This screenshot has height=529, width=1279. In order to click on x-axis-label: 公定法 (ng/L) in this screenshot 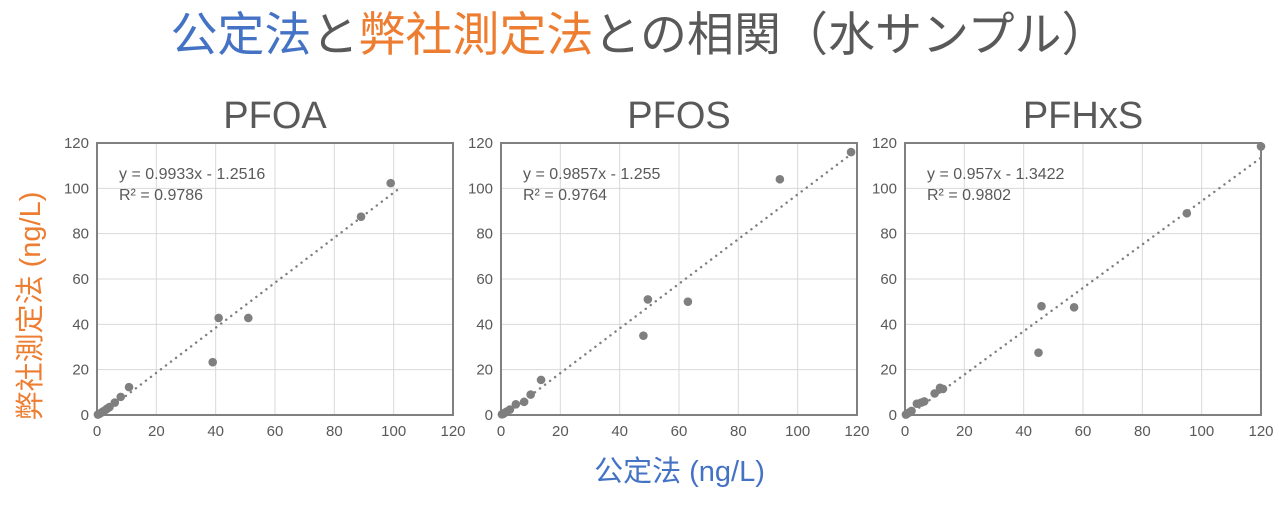, I will do `click(679, 472)`.